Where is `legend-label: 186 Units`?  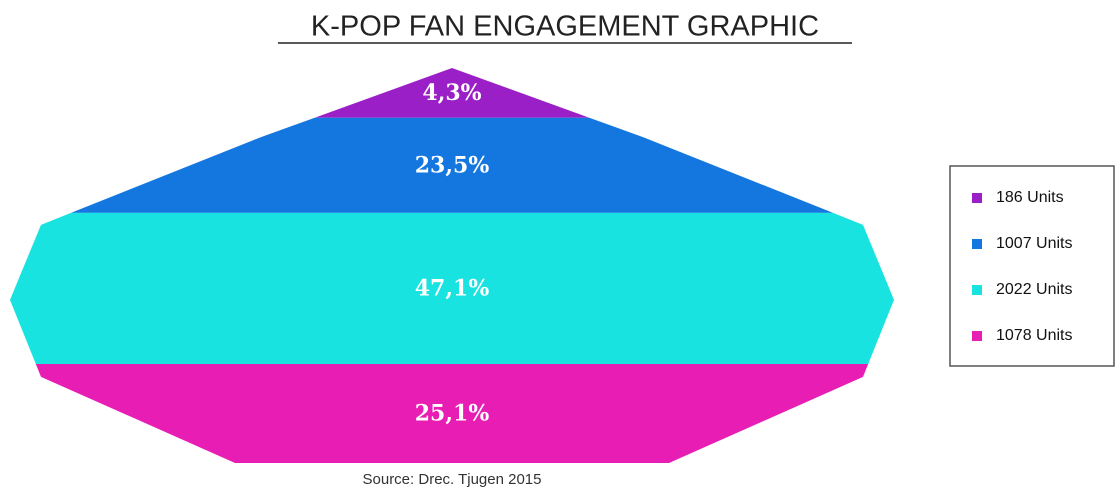 legend-label: 186 Units is located at coordinates (1030, 197).